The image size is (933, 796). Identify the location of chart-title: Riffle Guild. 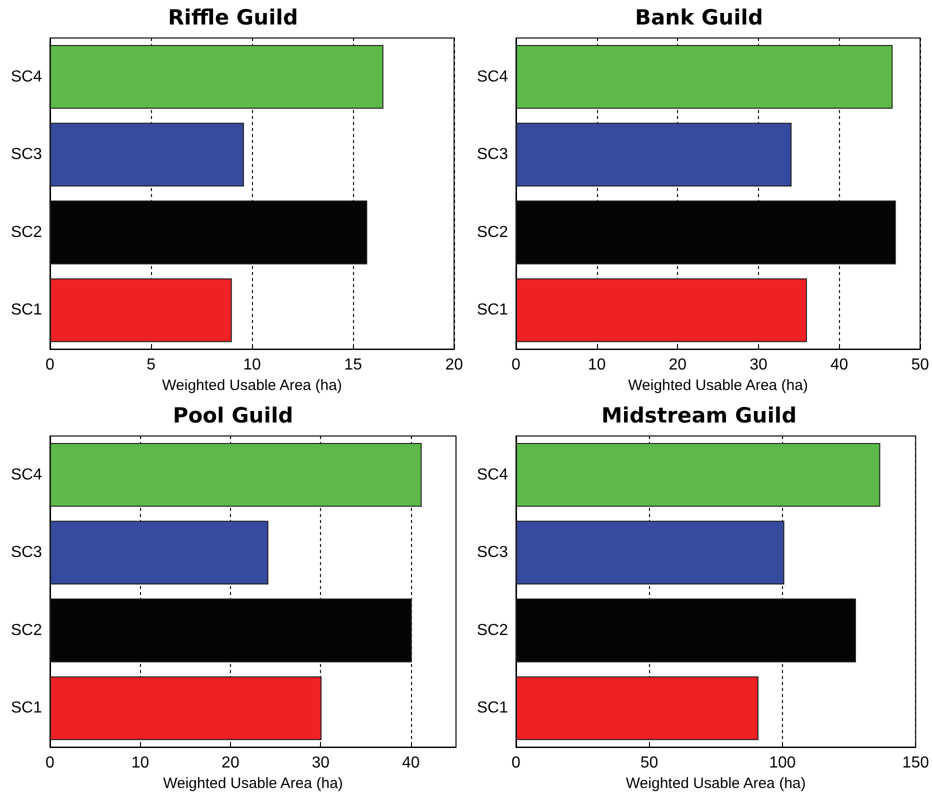
(233, 18).